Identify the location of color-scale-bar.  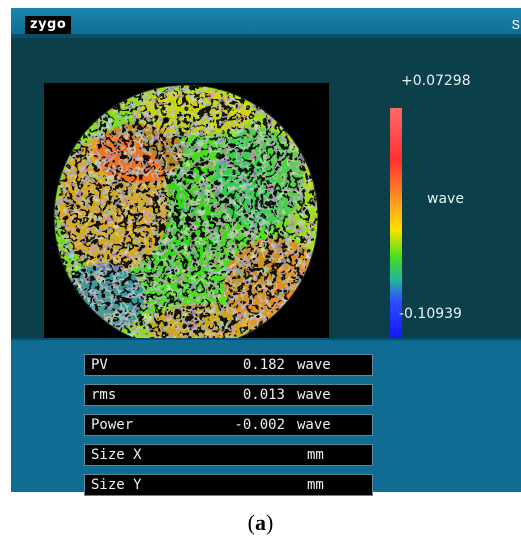
(396, 225).